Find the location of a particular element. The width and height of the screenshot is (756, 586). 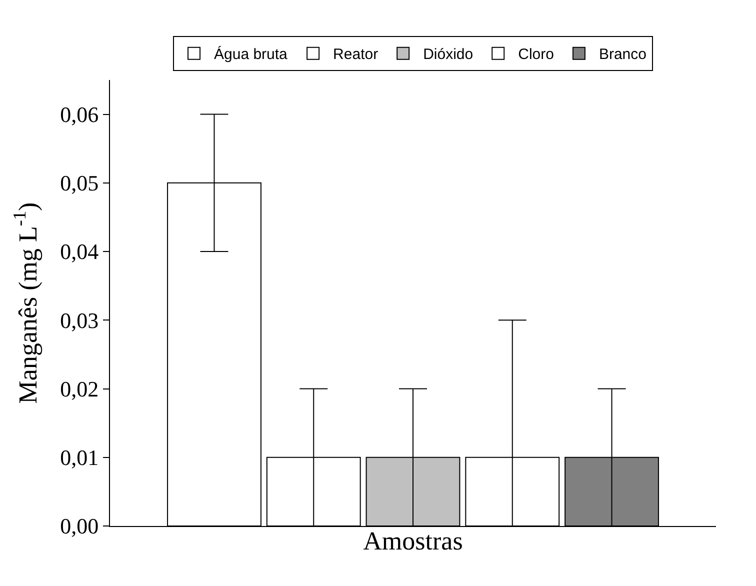

legend-label: Dióxido is located at coordinates (448, 55).